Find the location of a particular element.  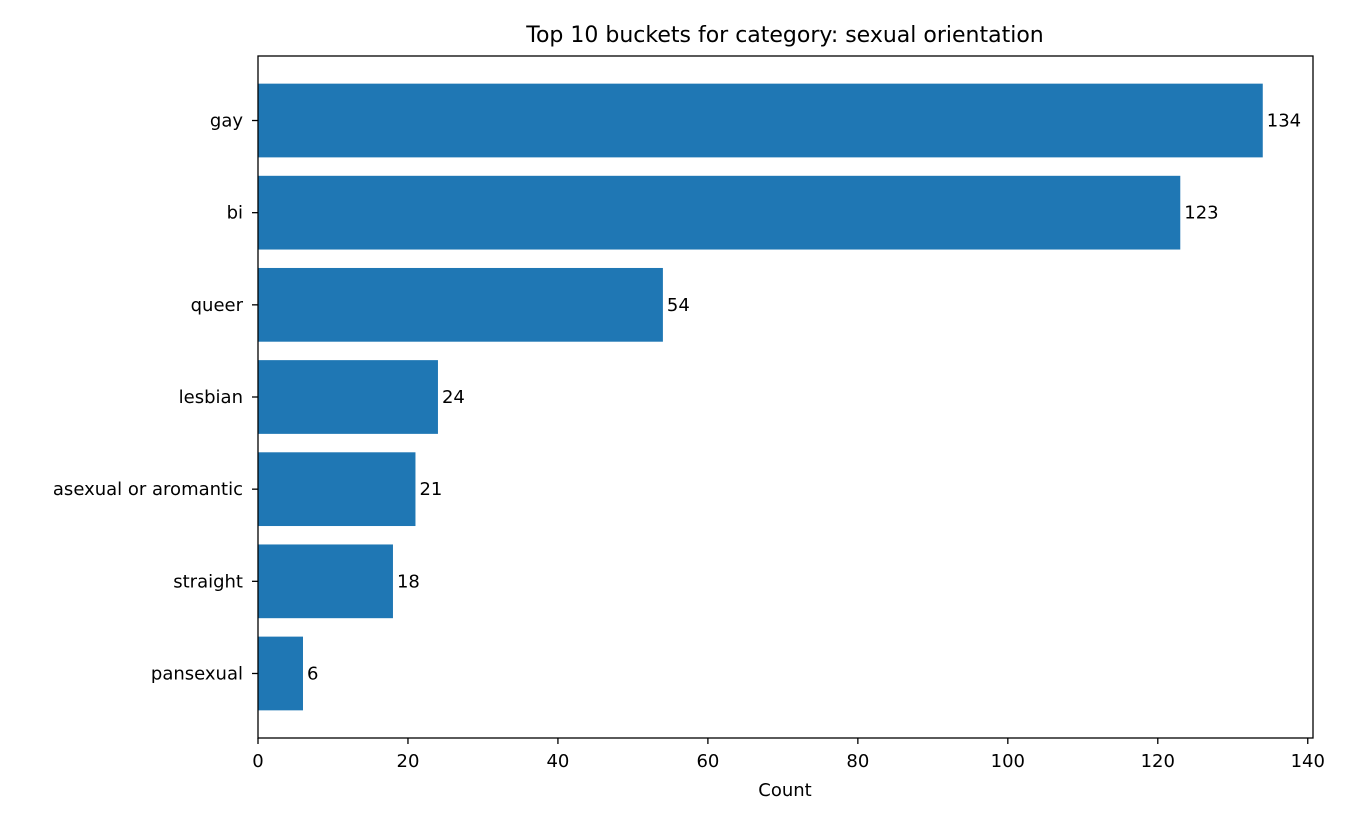

category-label: lesbian is located at coordinates (211, 397).